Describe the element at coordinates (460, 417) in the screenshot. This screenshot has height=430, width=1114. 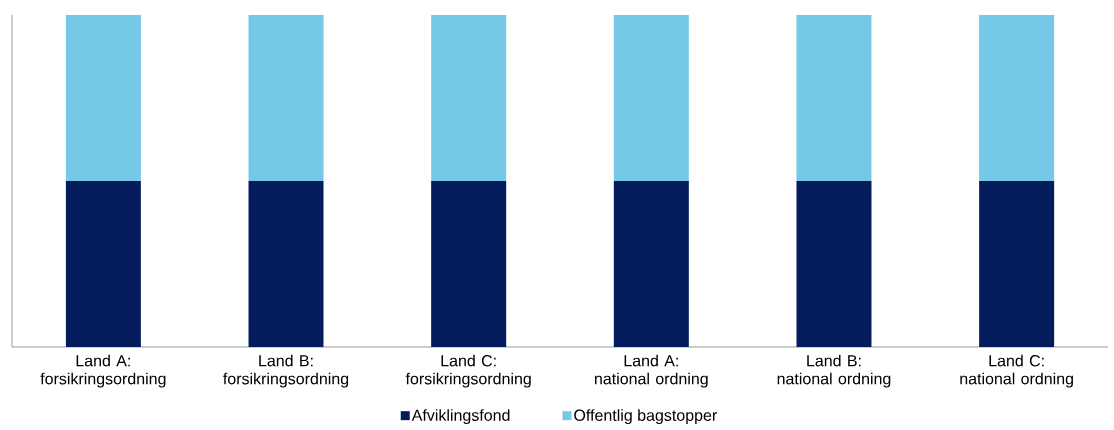
I see `legend-label: Afviklingsfond` at that location.